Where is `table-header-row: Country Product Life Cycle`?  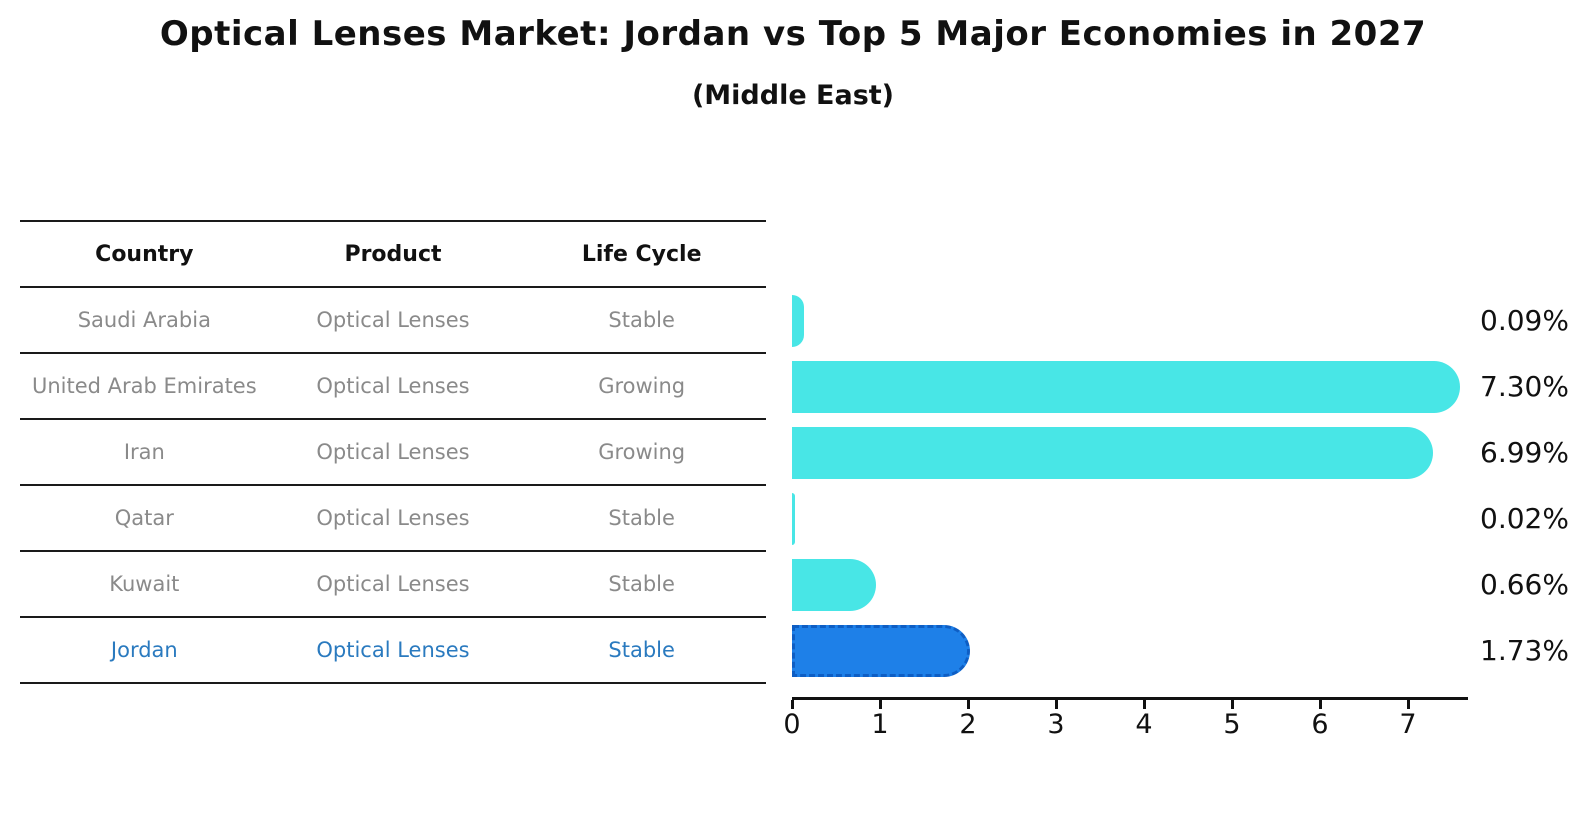
table-header-row: Country Product Life Cycle is located at coordinates (393, 255).